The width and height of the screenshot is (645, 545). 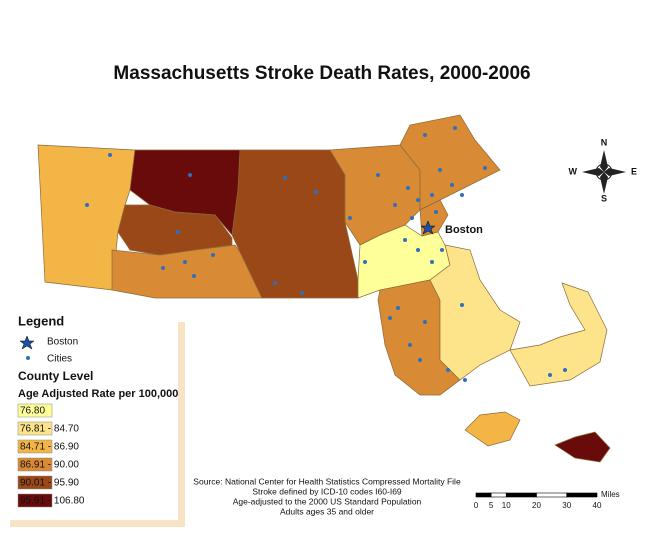 What do you see at coordinates (506, 505) in the screenshot?
I see `scale-tick-label: 10` at bounding box center [506, 505].